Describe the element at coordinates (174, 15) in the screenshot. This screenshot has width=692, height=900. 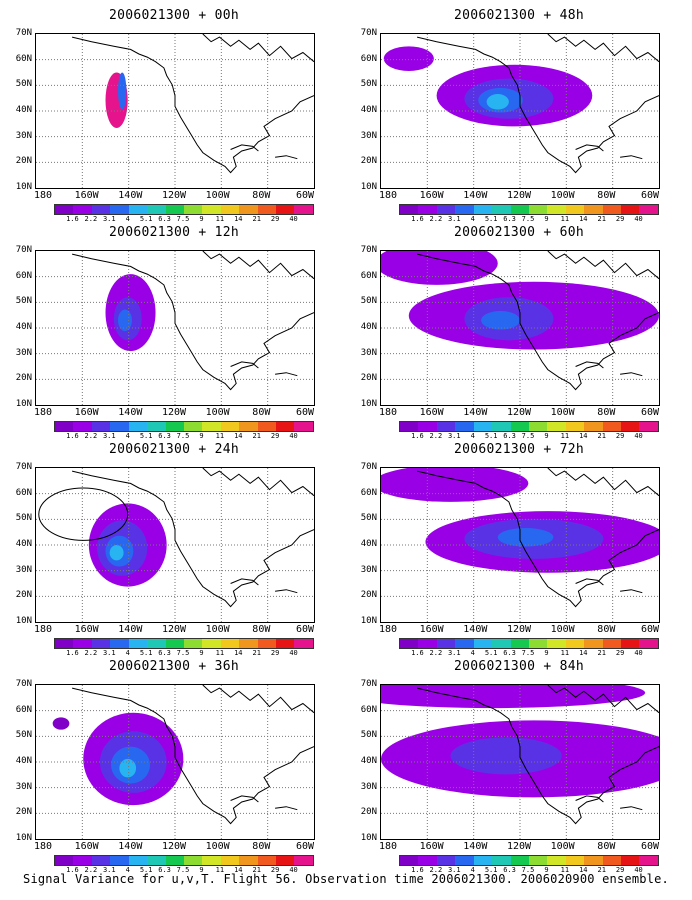
I see `panel-title: 2006021300 + 00h` at that location.